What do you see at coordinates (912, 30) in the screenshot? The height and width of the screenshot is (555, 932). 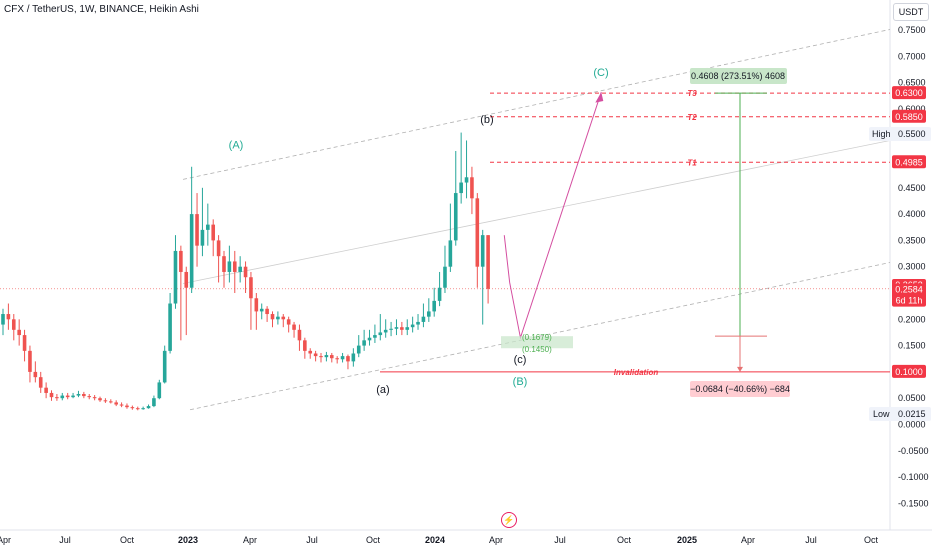 I see `y-tick-label: 0.7500` at bounding box center [912, 30].